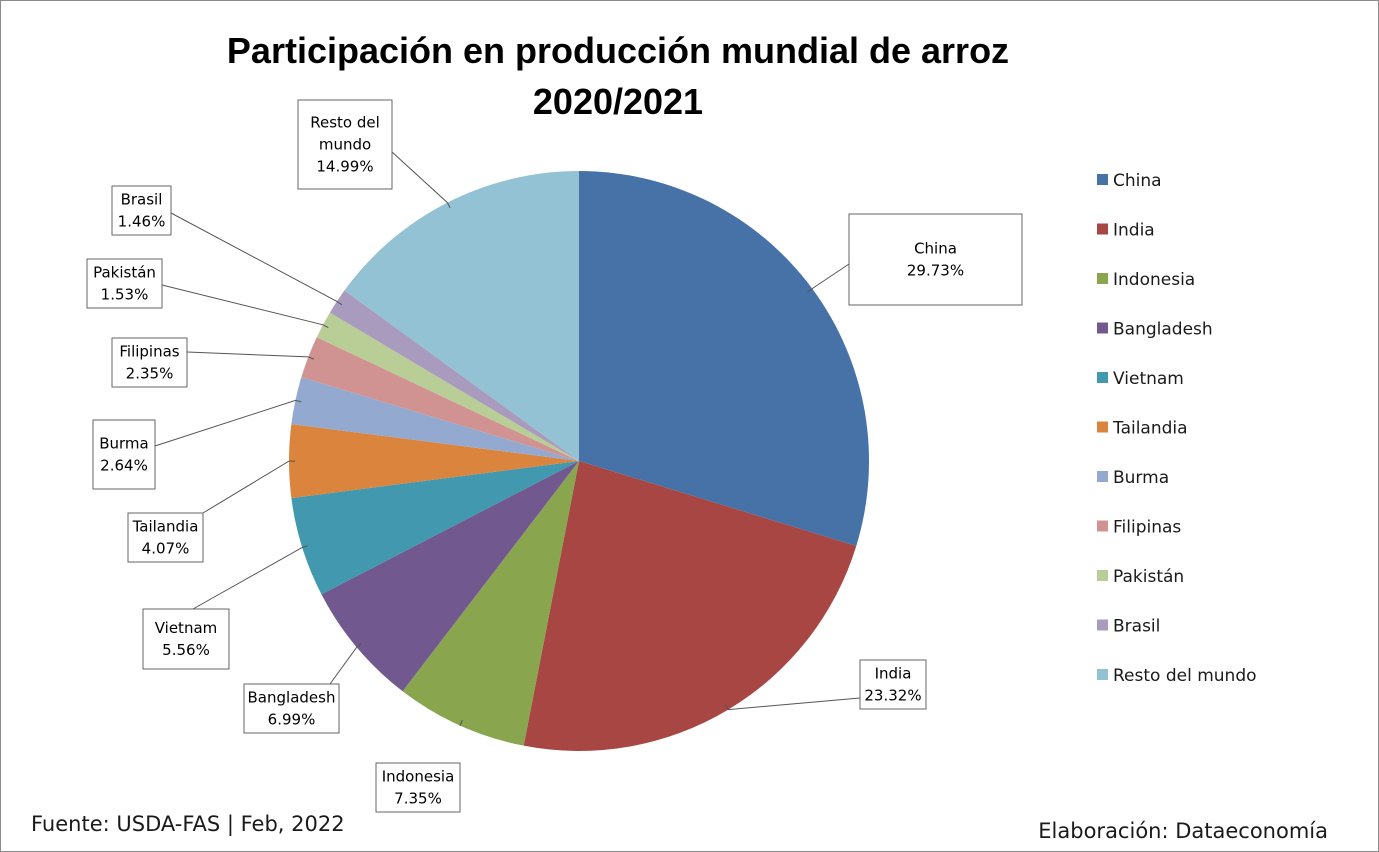 This screenshot has height=852, width=1379. I want to click on leader-line-indonesia, so click(461, 722).